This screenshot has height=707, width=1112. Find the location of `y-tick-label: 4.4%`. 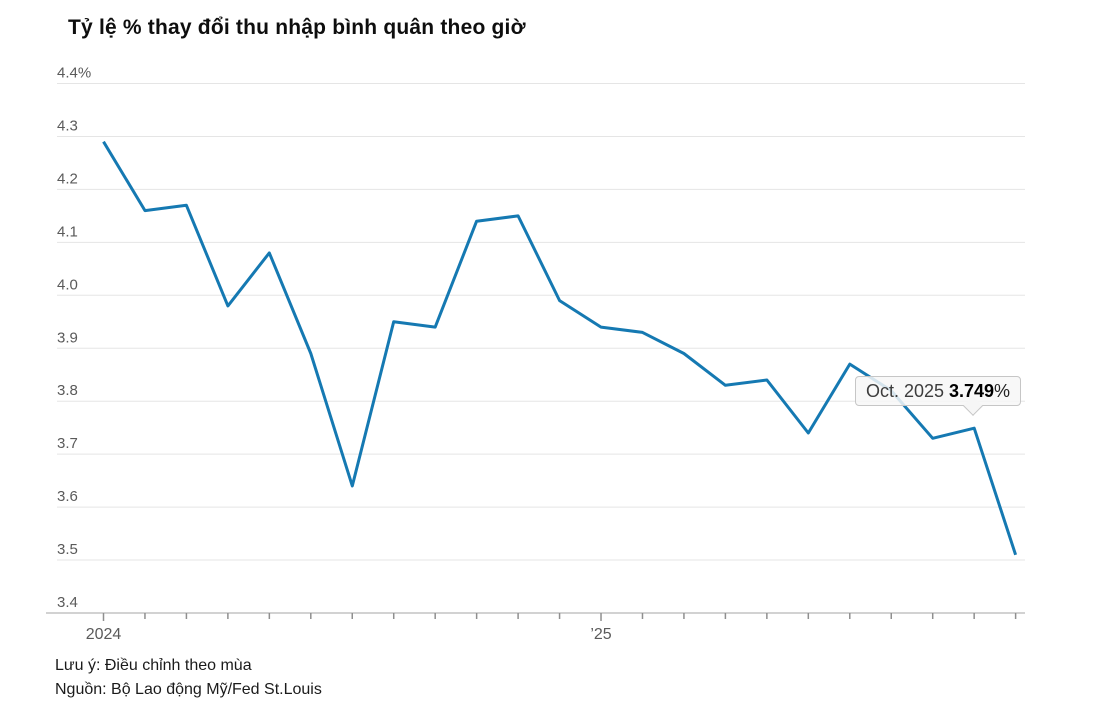

y-tick-label: 4.4% is located at coordinates (74, 73).